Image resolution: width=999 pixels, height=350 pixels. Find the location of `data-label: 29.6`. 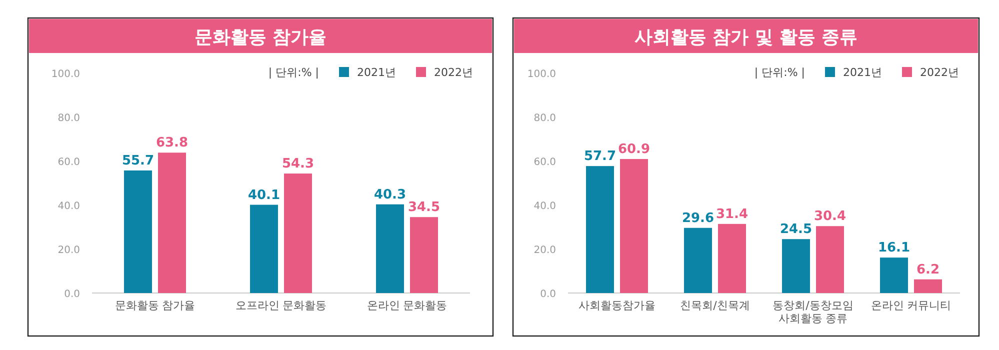

data-label: 29.6 is located at coordinates (698, 218).